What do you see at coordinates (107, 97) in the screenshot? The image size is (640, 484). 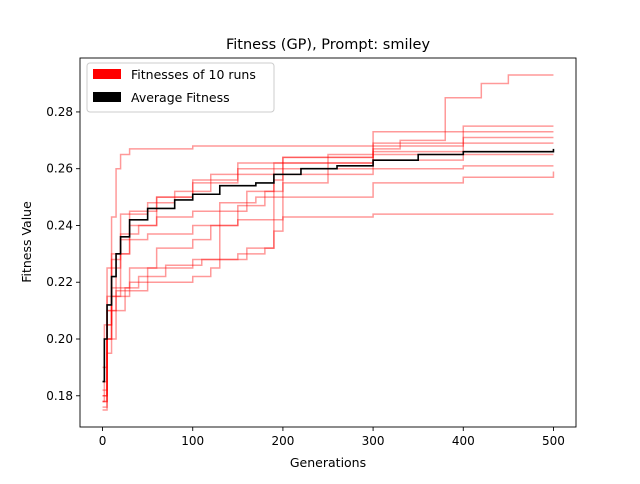 I see `legend-swatch-average` at bounding box center [107, 97].